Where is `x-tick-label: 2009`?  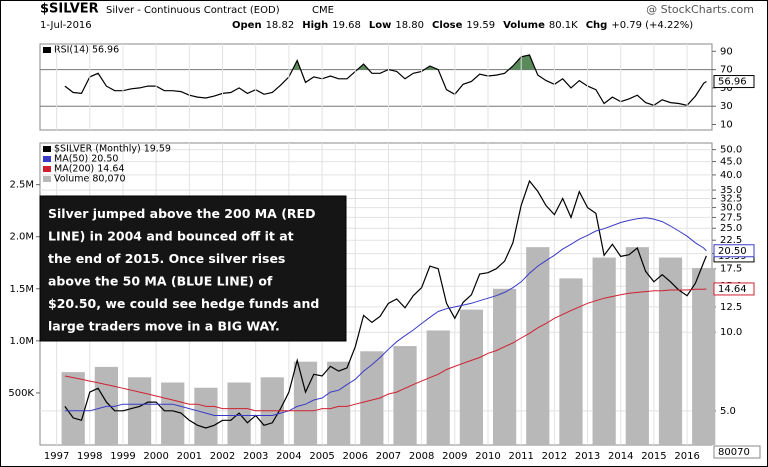 x-tick-label: 2009 is located at coordinates (454, 456).